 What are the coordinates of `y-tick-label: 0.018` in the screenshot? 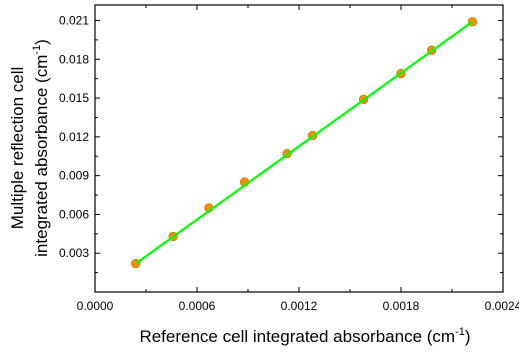 It's located at (74, 59).